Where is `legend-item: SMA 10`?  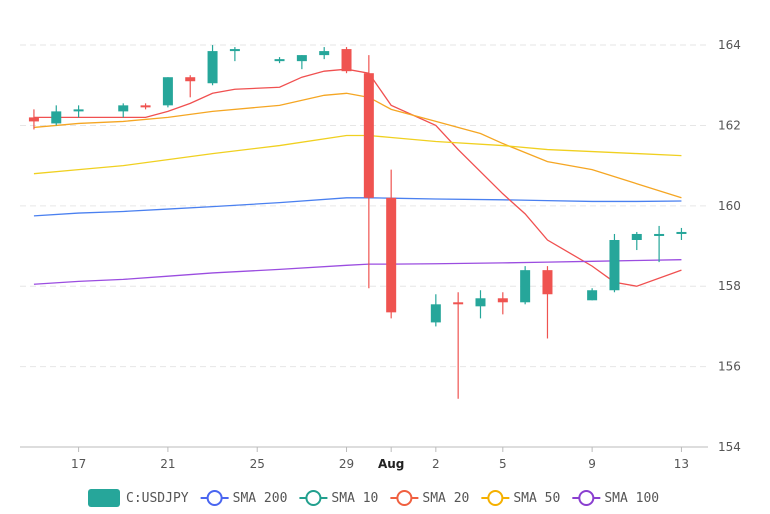
legend-item: SMA 10 is located at coordinates (338, 498).